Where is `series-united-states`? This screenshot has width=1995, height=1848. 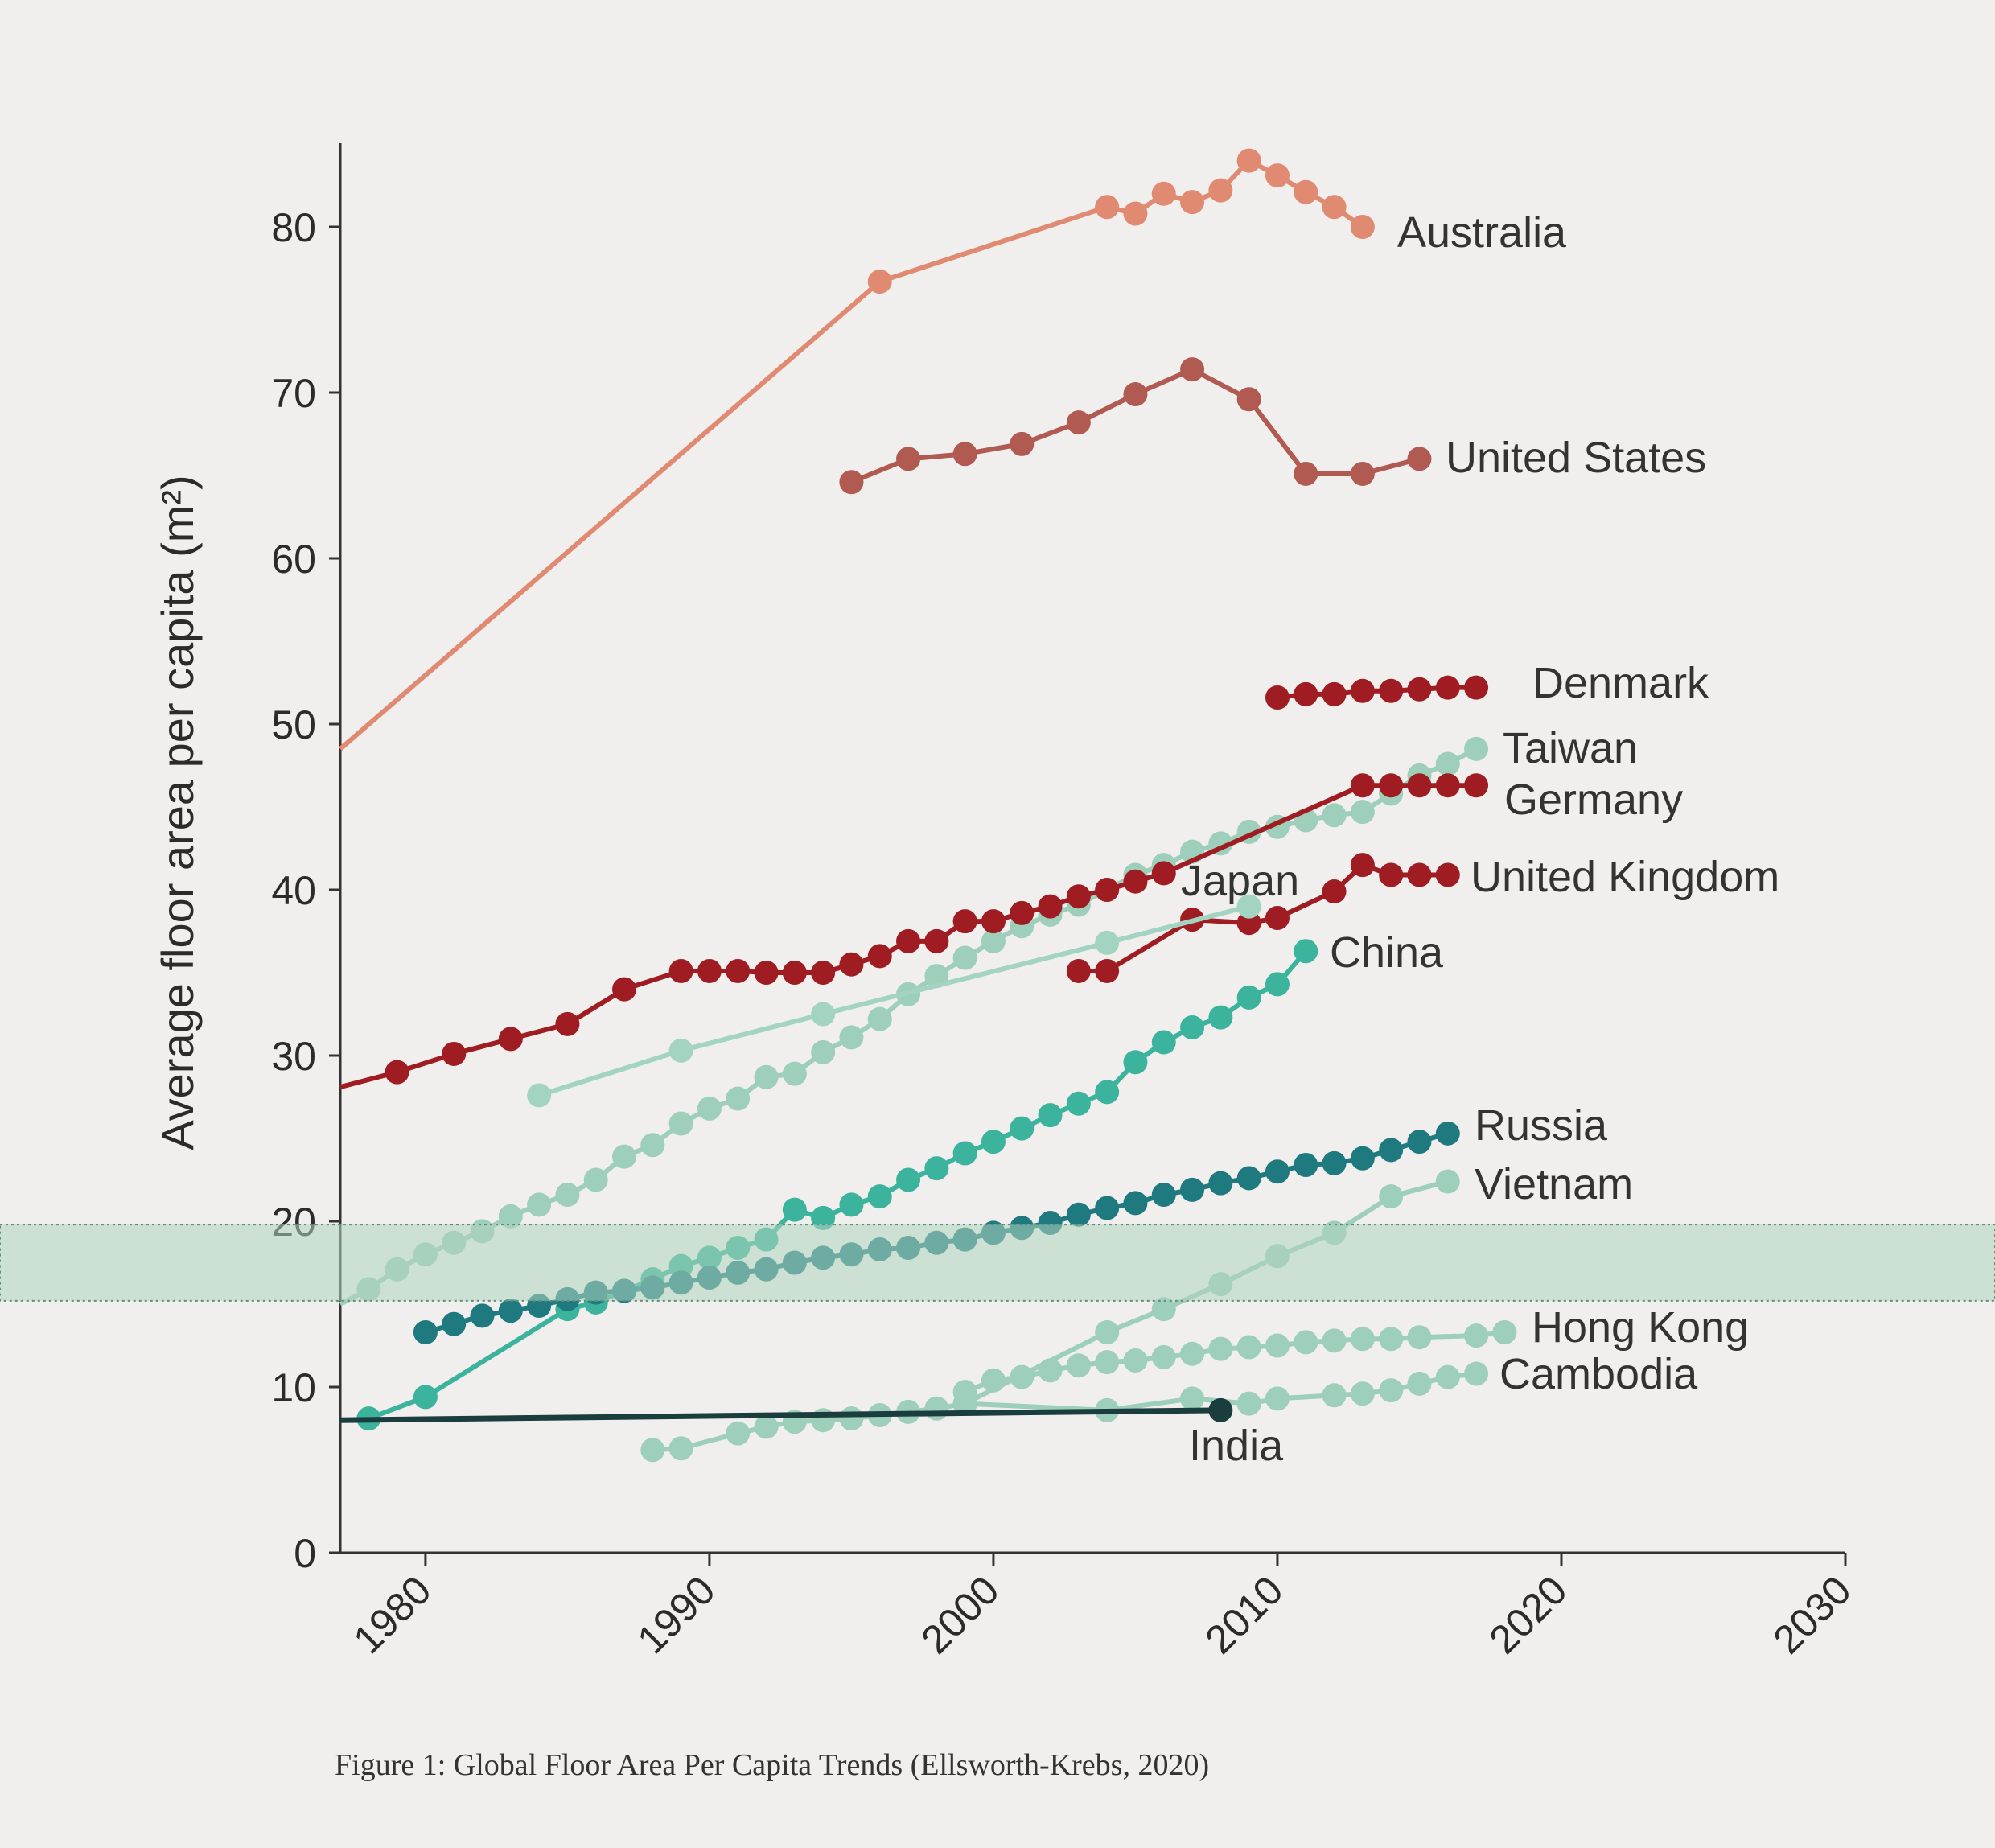 series-united-states is located at coordinates (1135, 426).